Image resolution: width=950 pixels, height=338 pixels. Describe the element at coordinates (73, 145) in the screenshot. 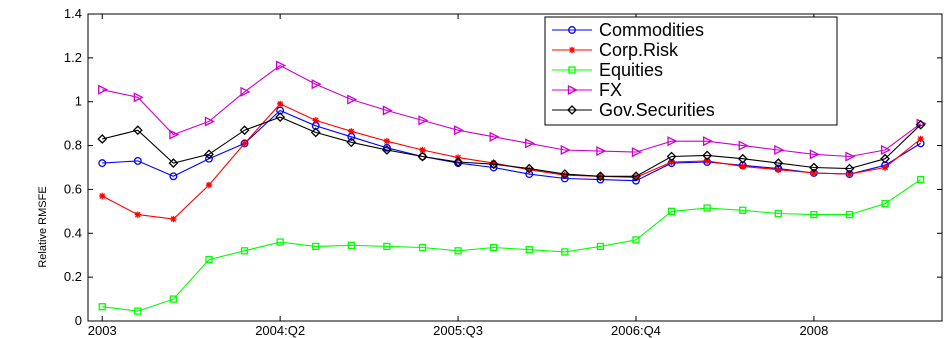

I see `y-tick-label: 0.8` at that location.